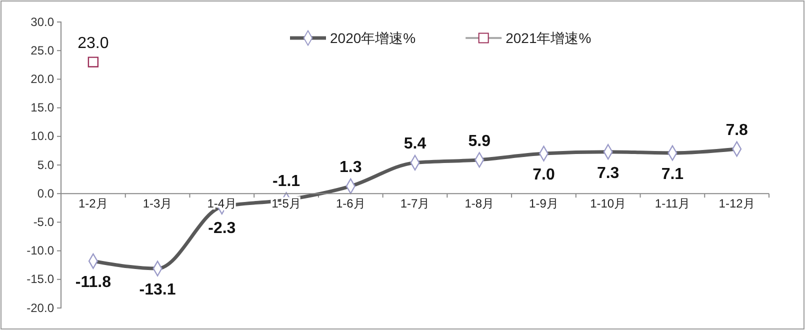 This screenshot has width=806, height=331. What do you see at coordinates (286, 181) in the screenshot?
I see `data-label: -1.1` at bounding box center [286, 181].